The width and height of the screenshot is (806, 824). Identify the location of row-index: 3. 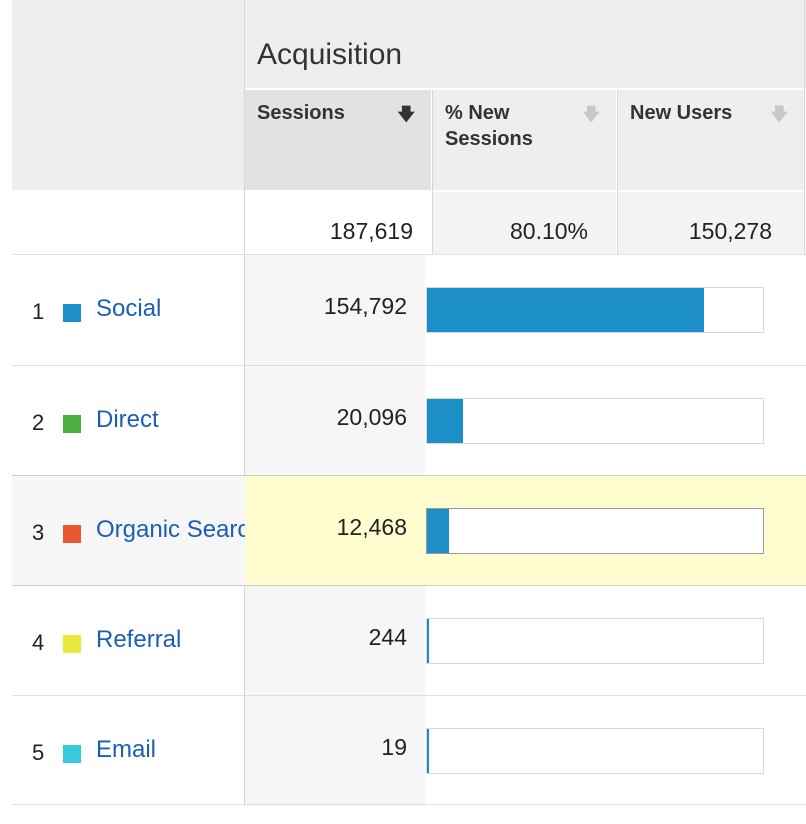
(38, 532).